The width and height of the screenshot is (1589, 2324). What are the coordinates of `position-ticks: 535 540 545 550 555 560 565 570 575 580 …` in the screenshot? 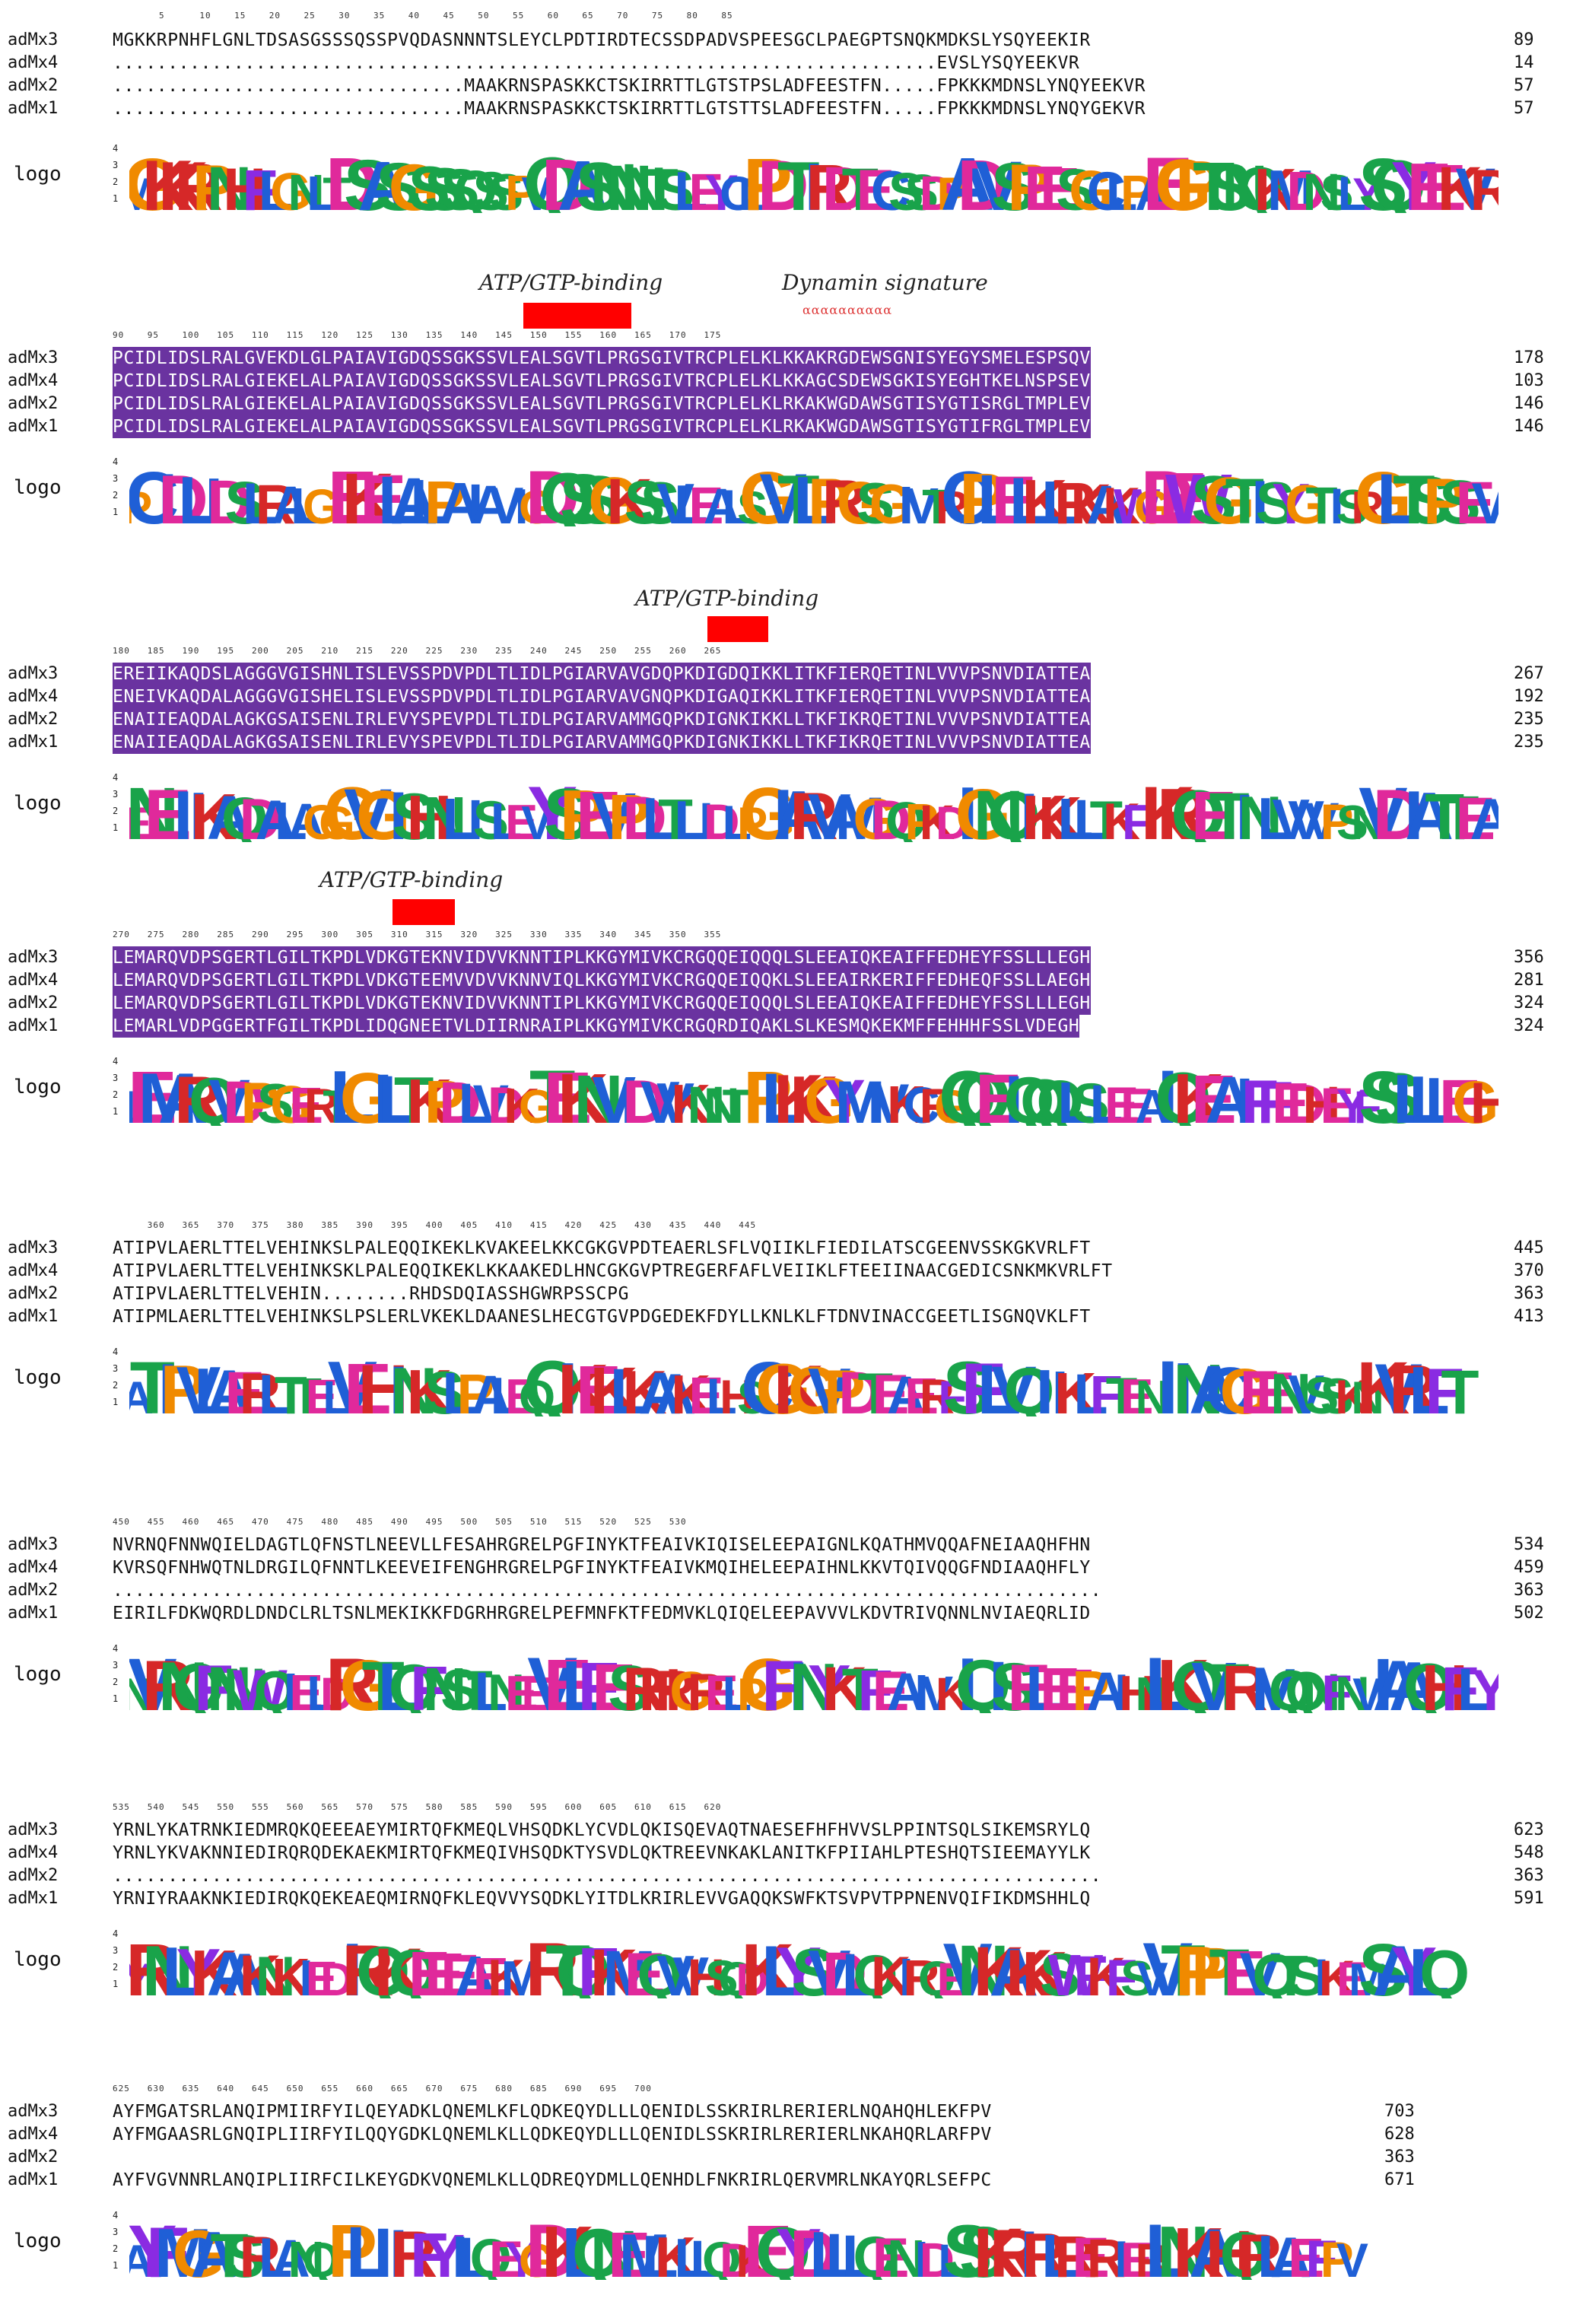 It's located at (418, 1807).